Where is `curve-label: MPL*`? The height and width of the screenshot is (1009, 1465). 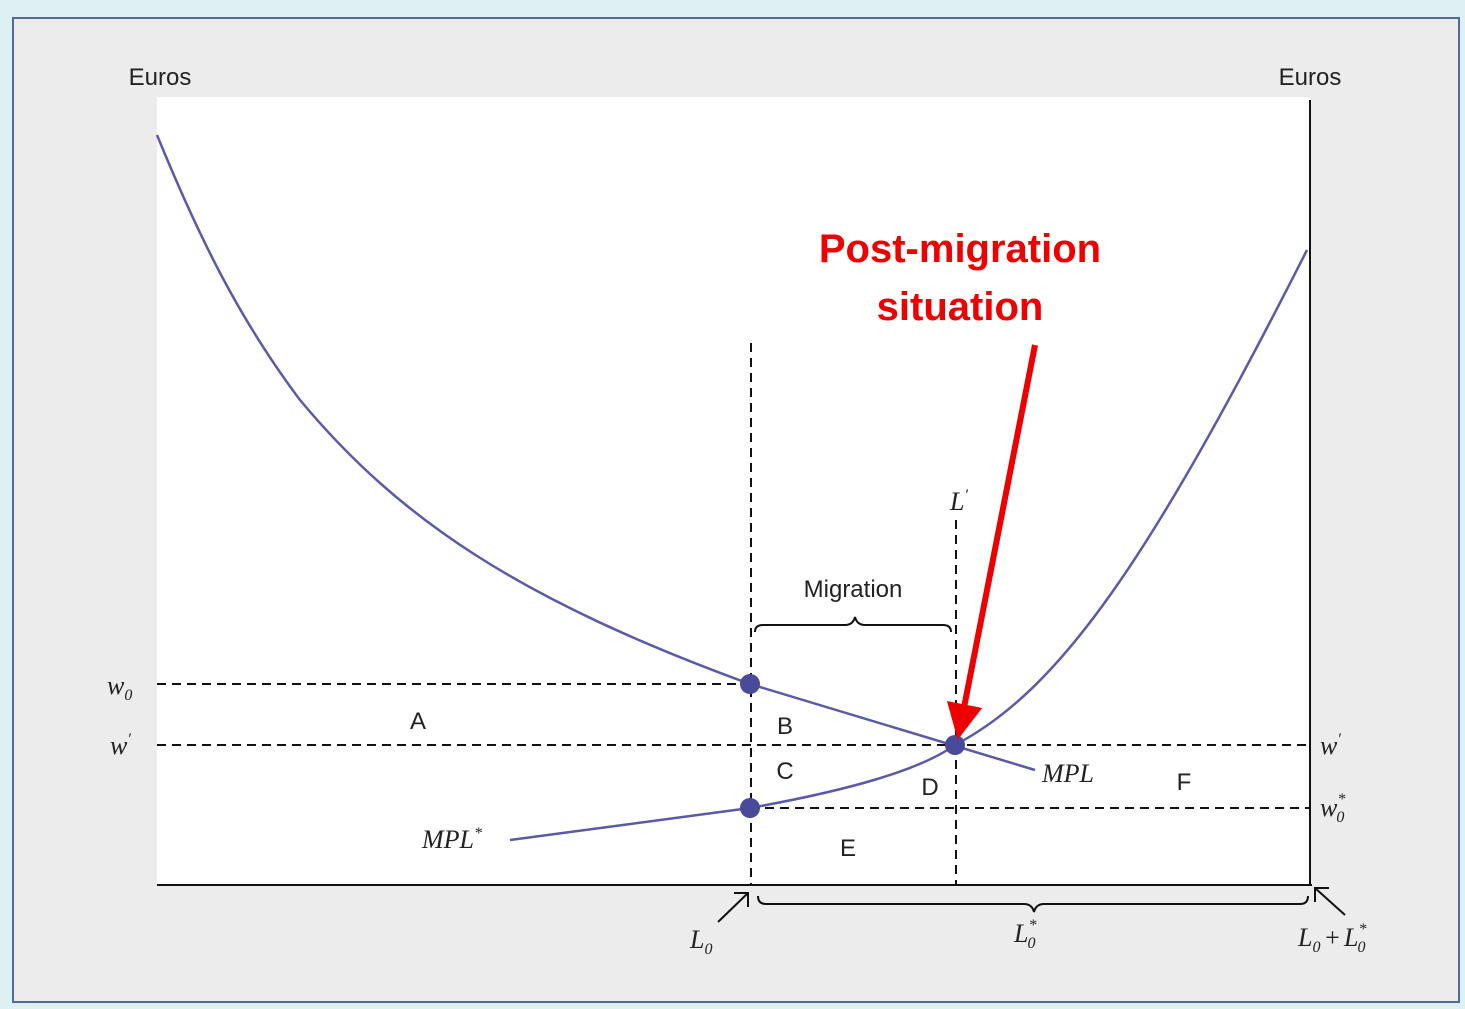
curve-label: MPL* is located at coordinates (451, 839).